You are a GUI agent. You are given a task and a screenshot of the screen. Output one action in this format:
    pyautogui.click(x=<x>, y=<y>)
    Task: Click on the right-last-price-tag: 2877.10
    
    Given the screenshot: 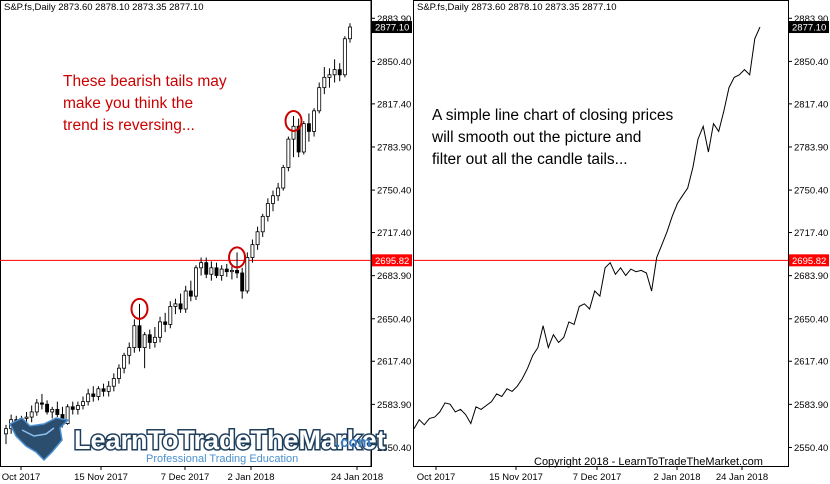 What is the action you would take?
    pyautogui.click(x=809, y=27)
    